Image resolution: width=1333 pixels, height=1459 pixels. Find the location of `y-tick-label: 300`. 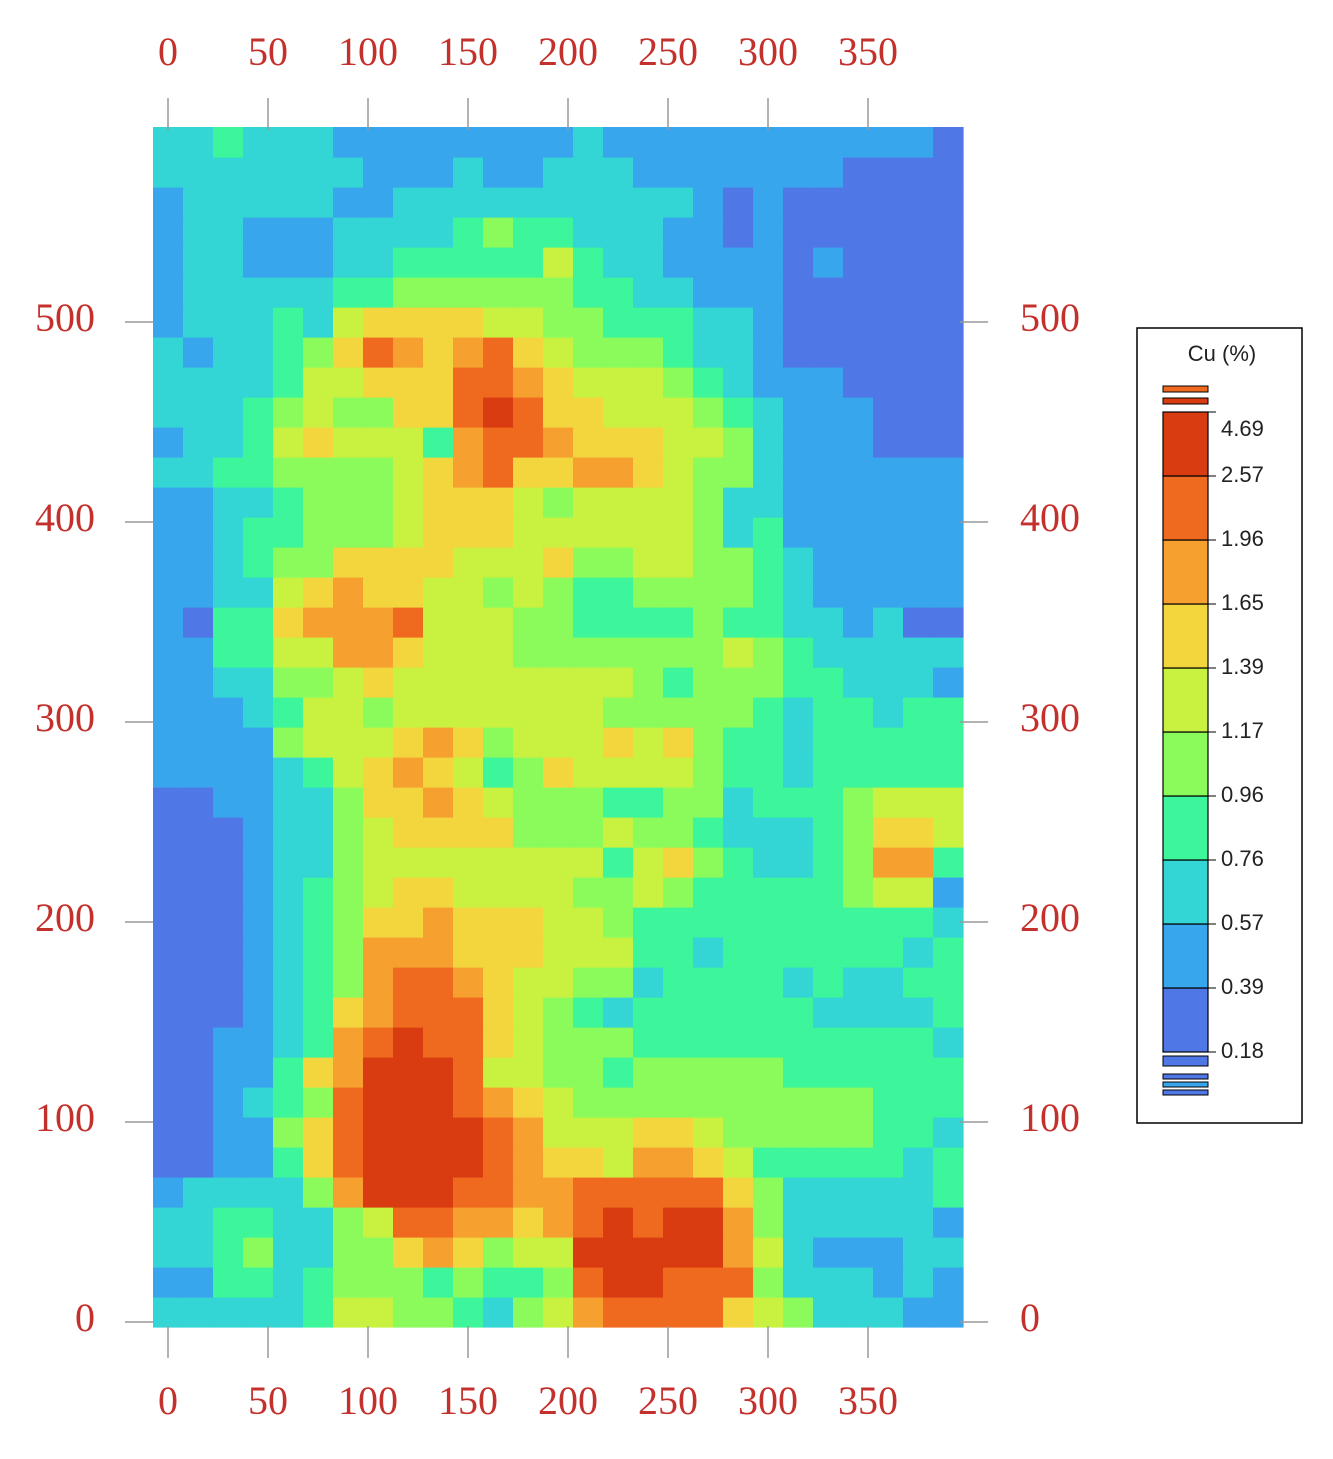

y-tick-label: 300 is located at coordinates (1050, 717).